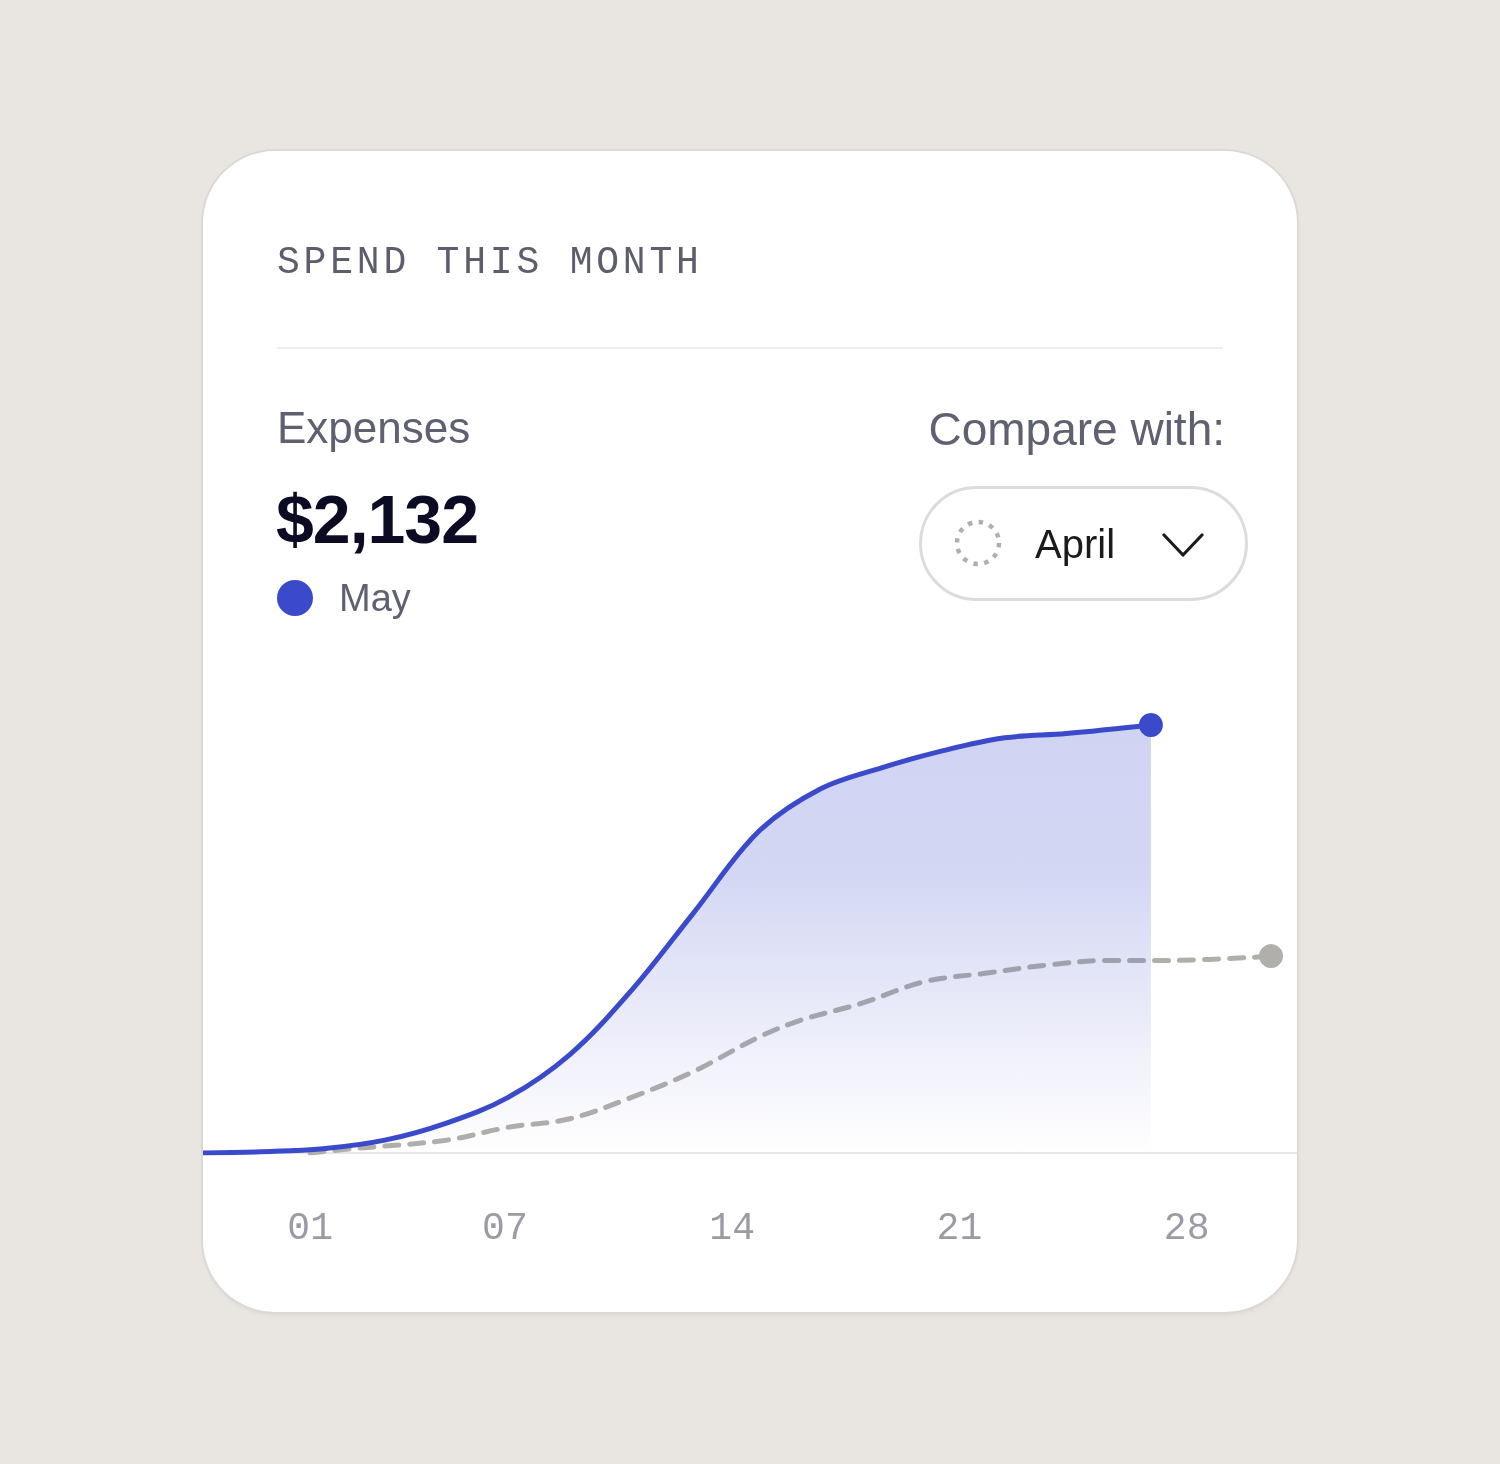 This screenshot has height=1464, width=1500. What do you see at coordinates (732, 1228) in the screenshot?
I see `x-tick-label: 14` at bounding box center [732, 1228].